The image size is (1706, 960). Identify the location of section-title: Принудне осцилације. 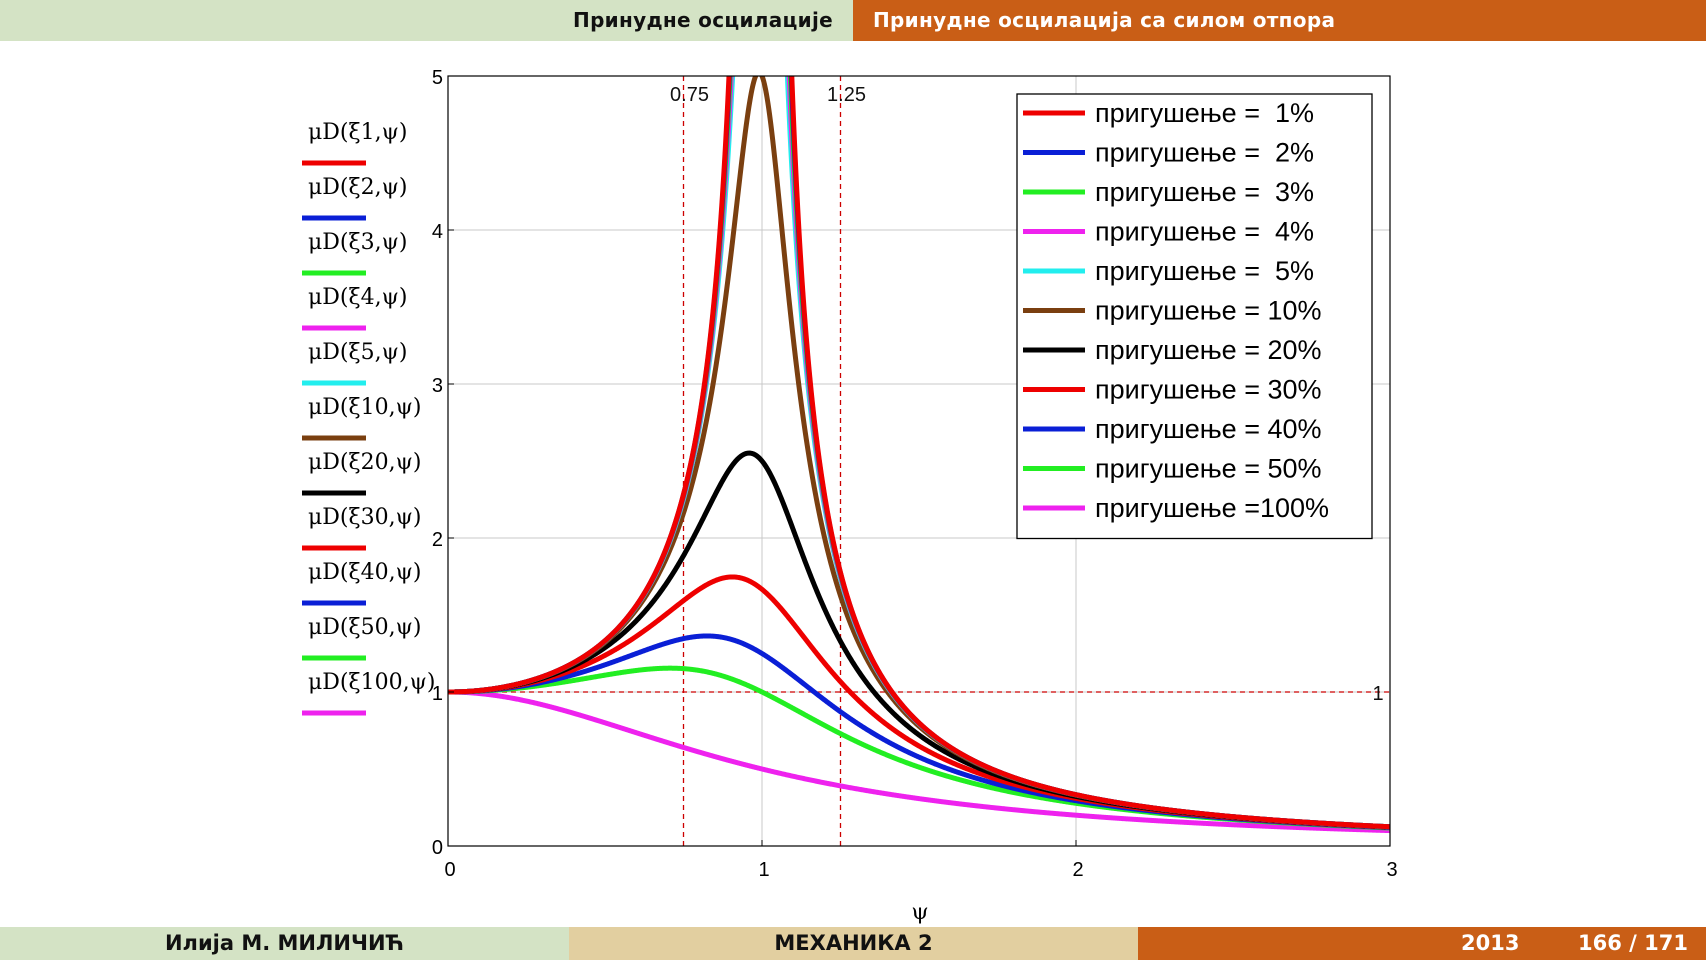
(426, 20).